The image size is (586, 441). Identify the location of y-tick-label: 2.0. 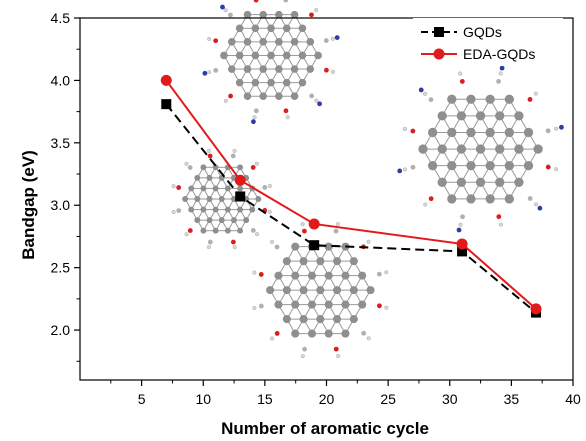
(61, 330).